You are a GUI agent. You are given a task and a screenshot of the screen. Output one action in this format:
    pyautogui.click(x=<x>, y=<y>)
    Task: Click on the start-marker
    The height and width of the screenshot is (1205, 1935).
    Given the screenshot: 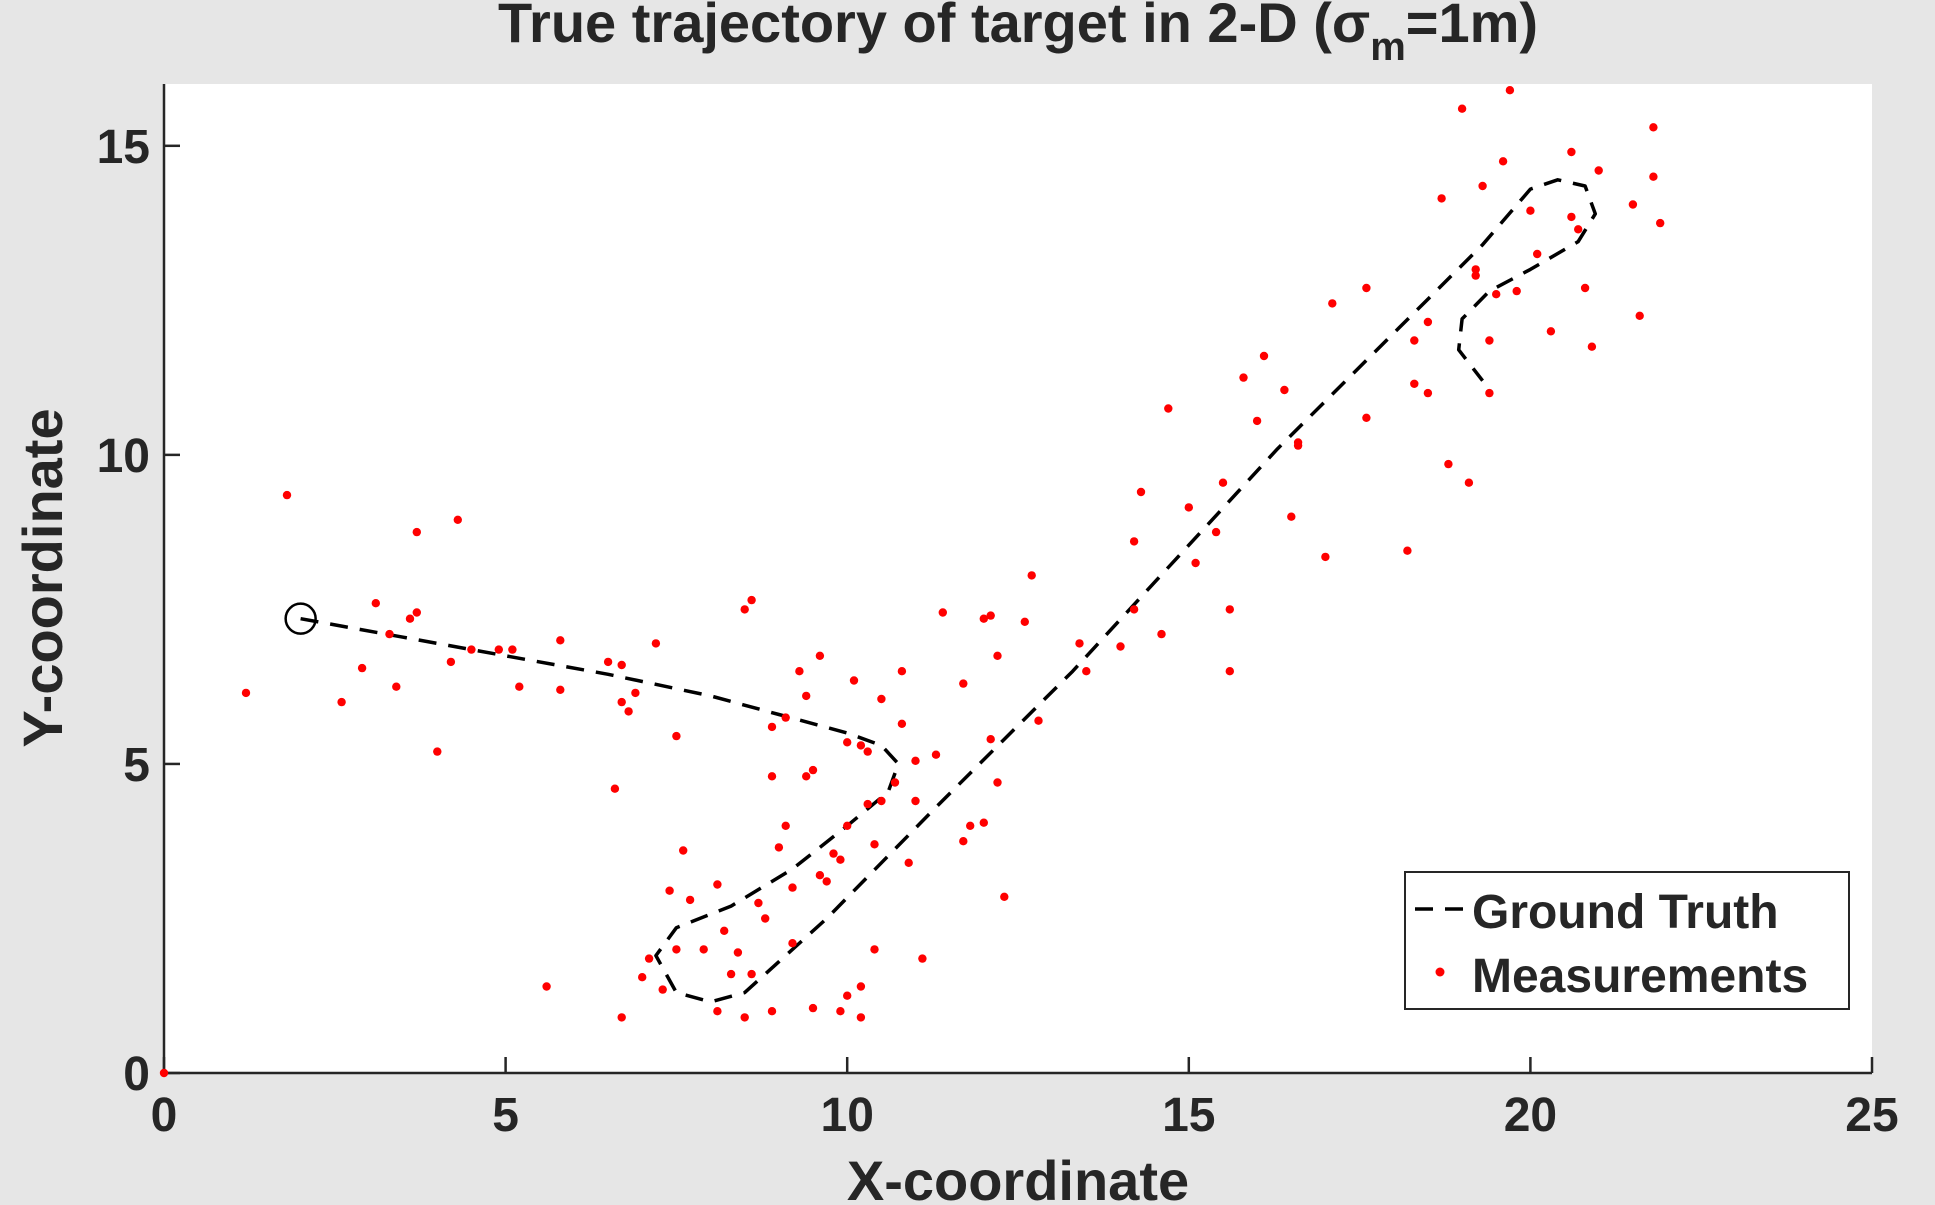 What is the action you would take?
    pyautogui.click(x=300, y=618)
    